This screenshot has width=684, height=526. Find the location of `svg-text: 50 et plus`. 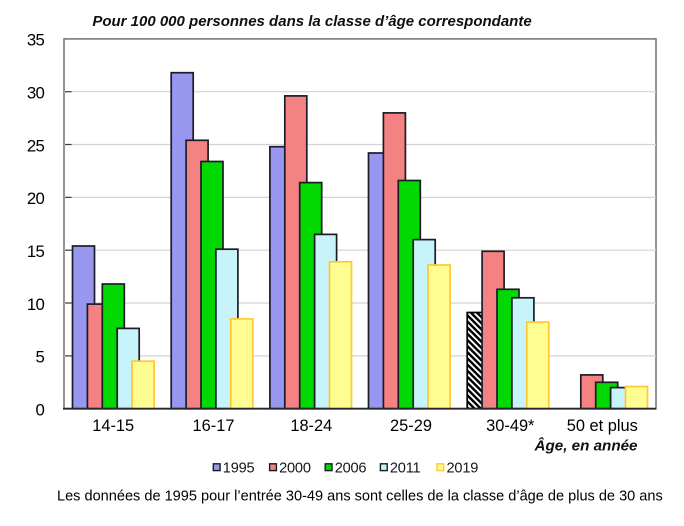

svg-text: 50 et plus is located at coordinates (602, 426).